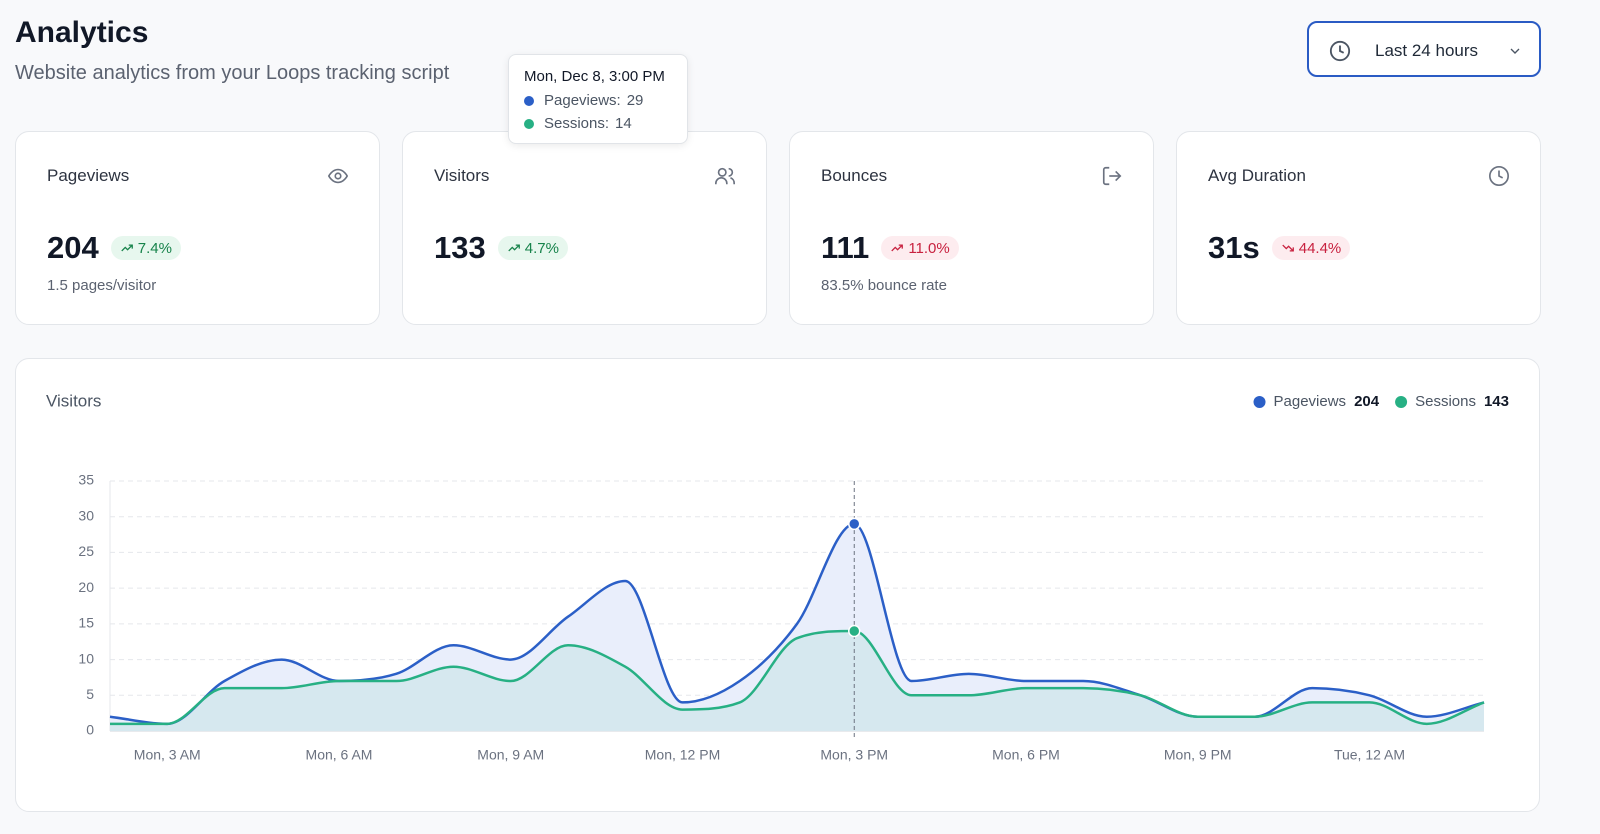 This screenshot has width=1600, height=834. Describe the element at coordinates (971, 228) in the screenshot. I see `stat-card: Bounces 111 11.0% 83.5% bounce rate` at that location.